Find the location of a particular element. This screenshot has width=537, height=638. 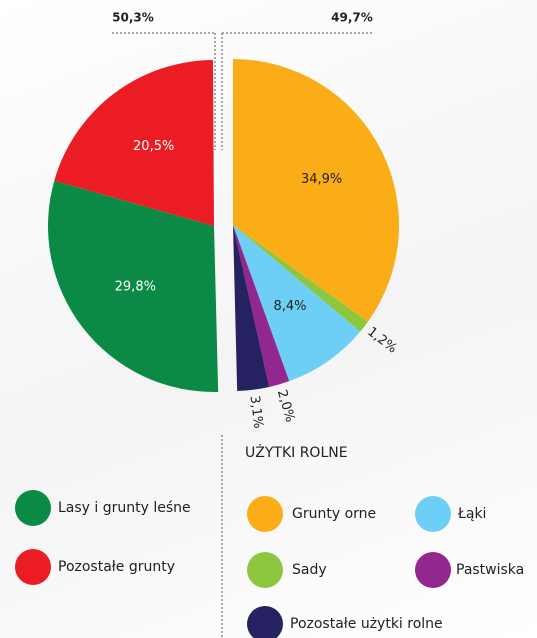

group-total: 50,3% is located at coordinates (133, 18).